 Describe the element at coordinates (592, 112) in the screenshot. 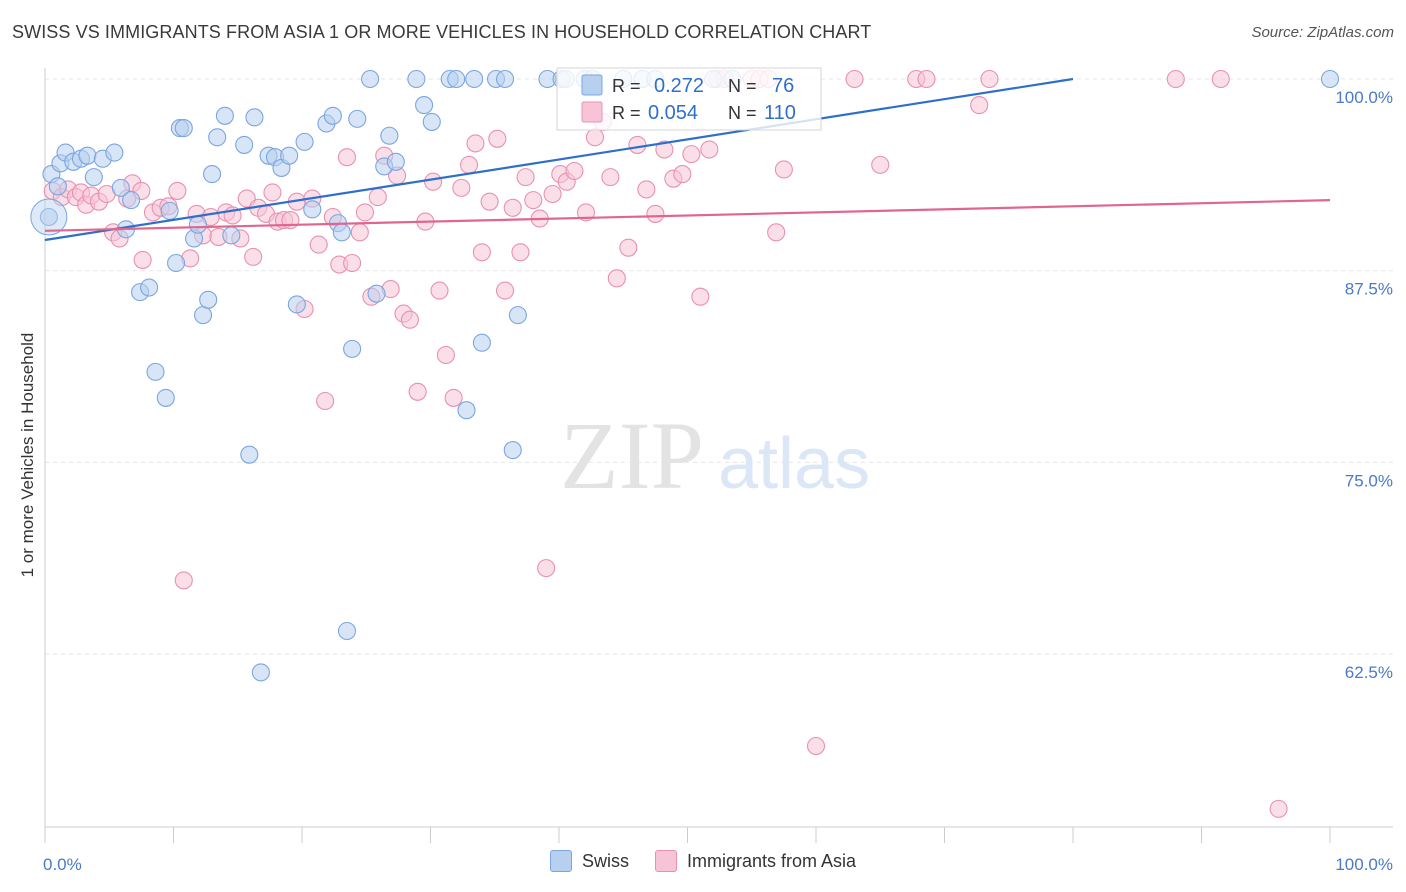

I see `legend-swatch-asia` at that location.